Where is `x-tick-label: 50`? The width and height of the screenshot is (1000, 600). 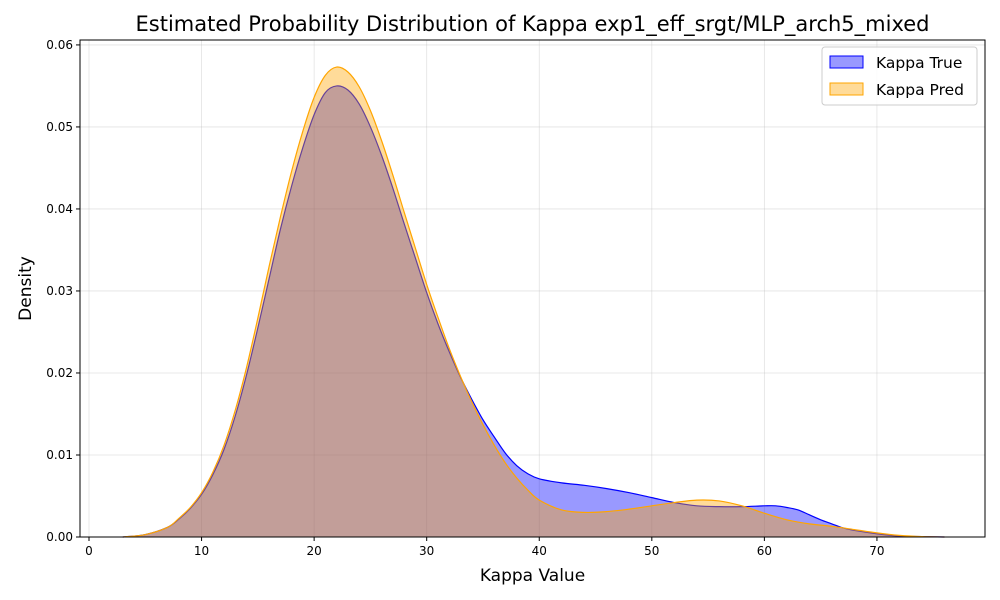
x-tick-label: 50 is located at coordinates (651, 551).